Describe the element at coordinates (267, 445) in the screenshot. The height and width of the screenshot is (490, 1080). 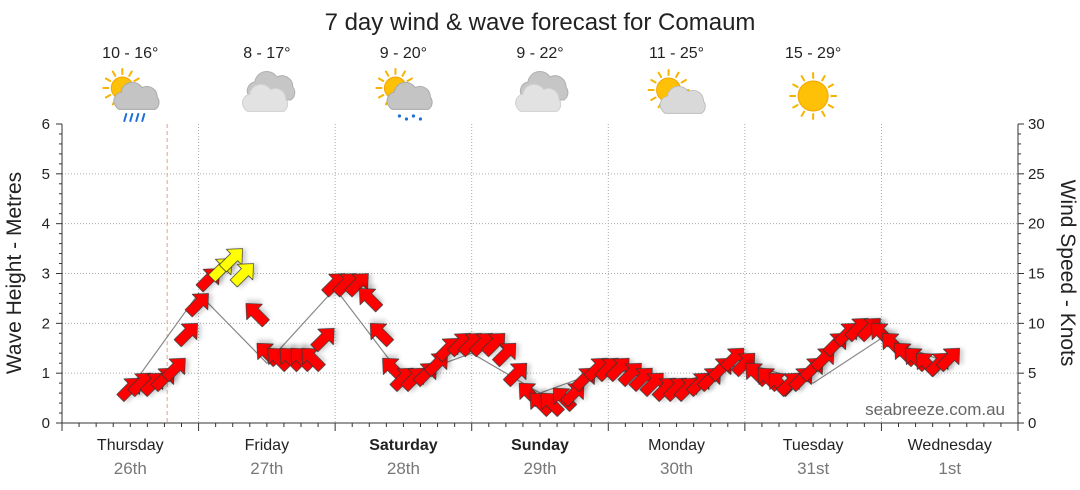
I see `x-day-name-label: Friday` at that location.